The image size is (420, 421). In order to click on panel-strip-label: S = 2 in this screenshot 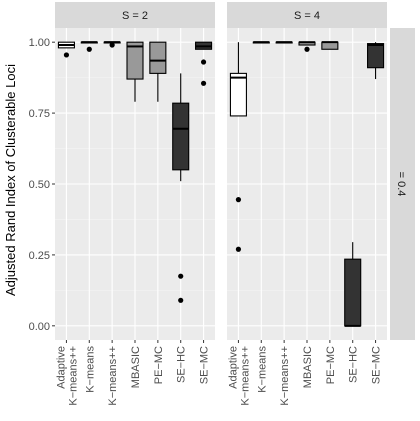, I will do `click(135, 16)`.